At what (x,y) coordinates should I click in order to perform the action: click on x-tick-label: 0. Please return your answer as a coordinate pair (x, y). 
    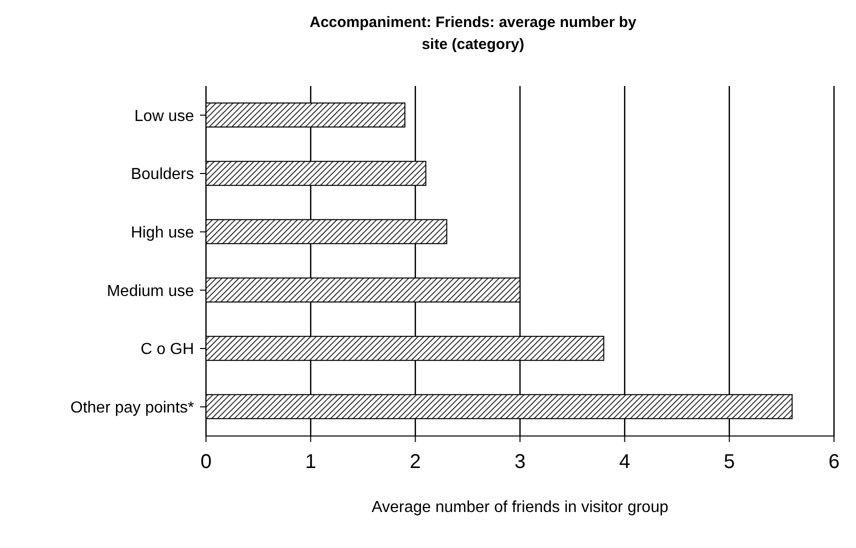
    Looking at the image, I should click on (206, 462).